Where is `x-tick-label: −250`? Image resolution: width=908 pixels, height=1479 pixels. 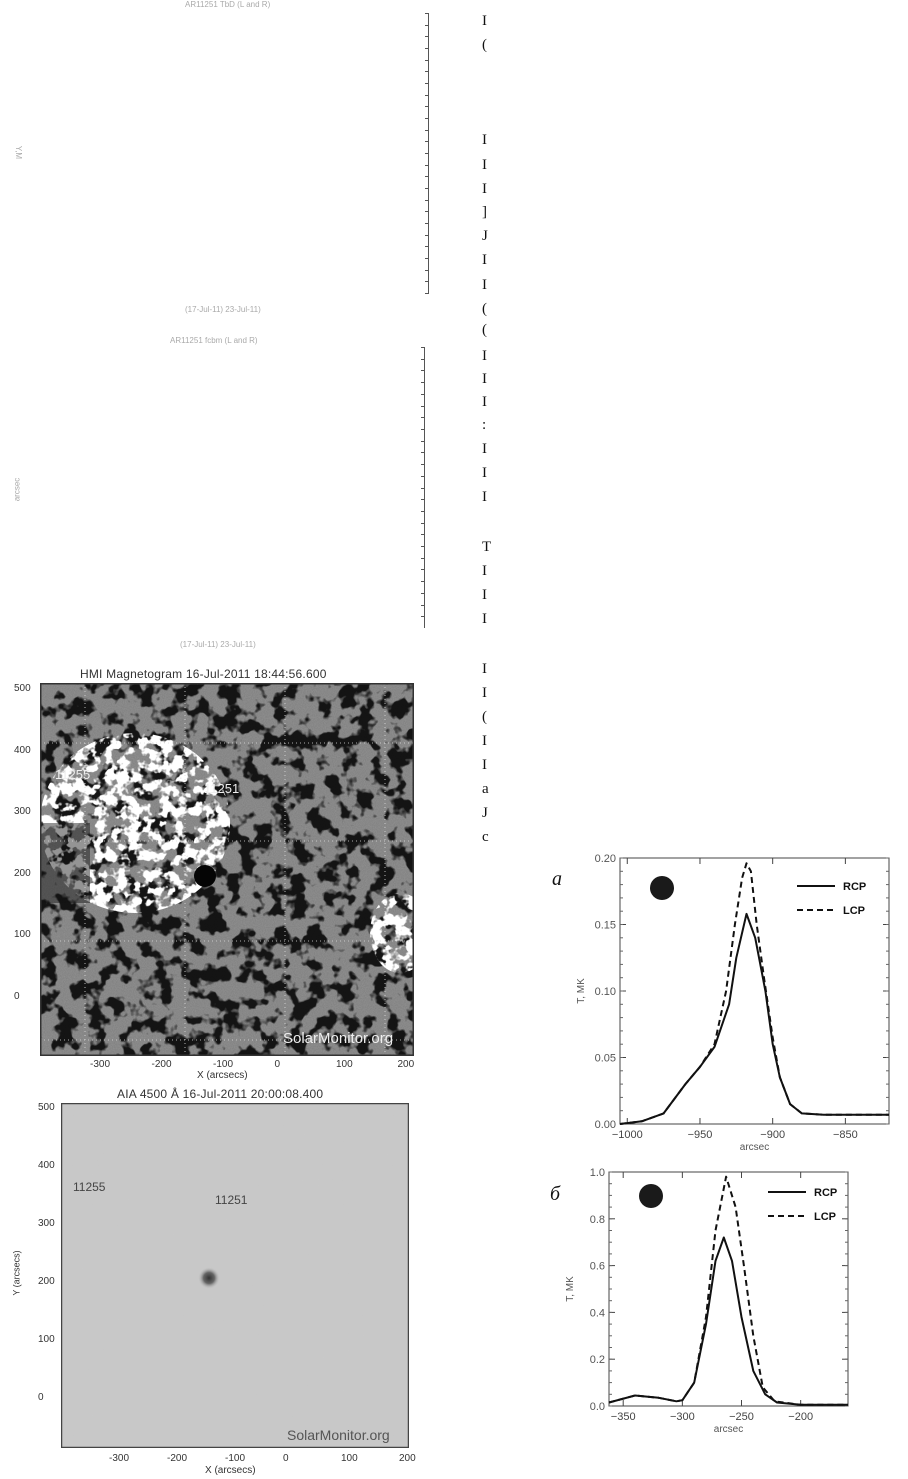
x-tick-label: −250 is located at coordinates (741, 1417).